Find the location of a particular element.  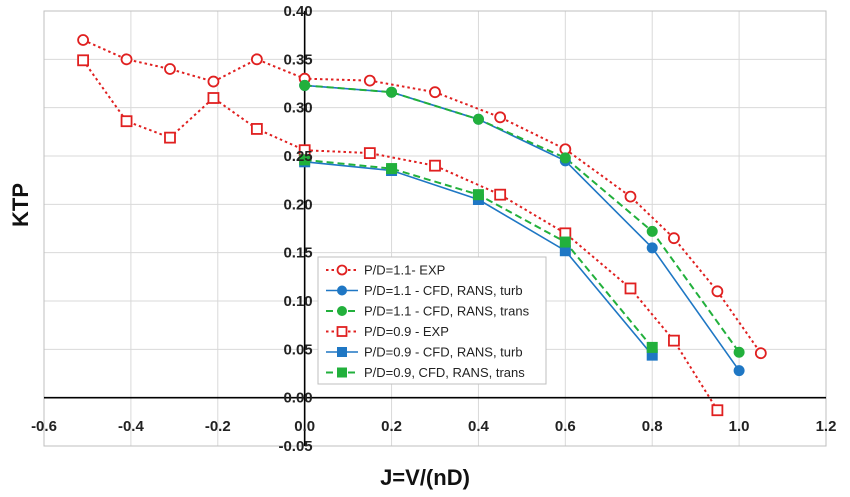

y-tick-label: 0.00 is located at coordinates (297, 398).